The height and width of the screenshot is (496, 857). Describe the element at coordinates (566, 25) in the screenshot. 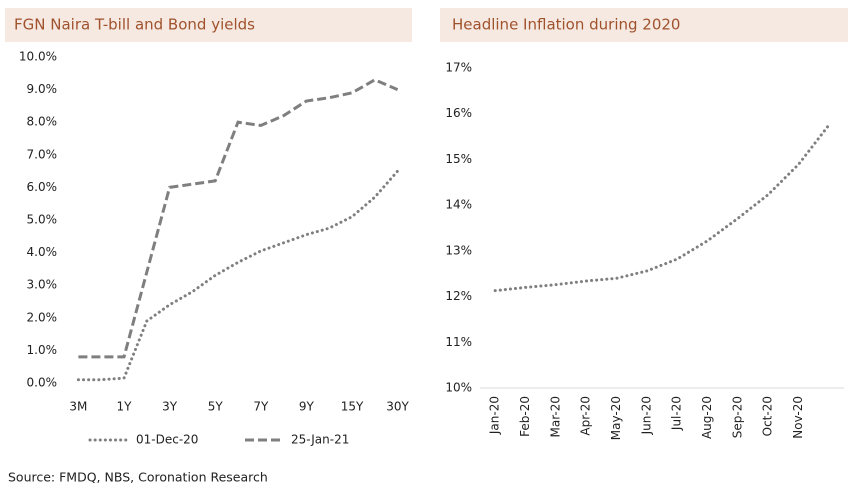

I see `chart-title: Headline Inflation during 2020` at that location.